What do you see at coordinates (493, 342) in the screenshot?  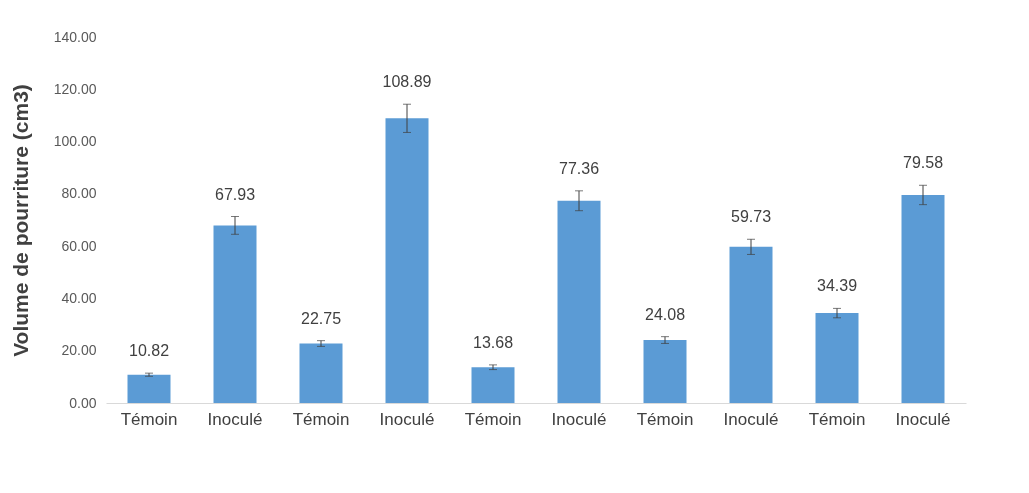 I see `data-label: 13.68` at bounding box center [493, 342].